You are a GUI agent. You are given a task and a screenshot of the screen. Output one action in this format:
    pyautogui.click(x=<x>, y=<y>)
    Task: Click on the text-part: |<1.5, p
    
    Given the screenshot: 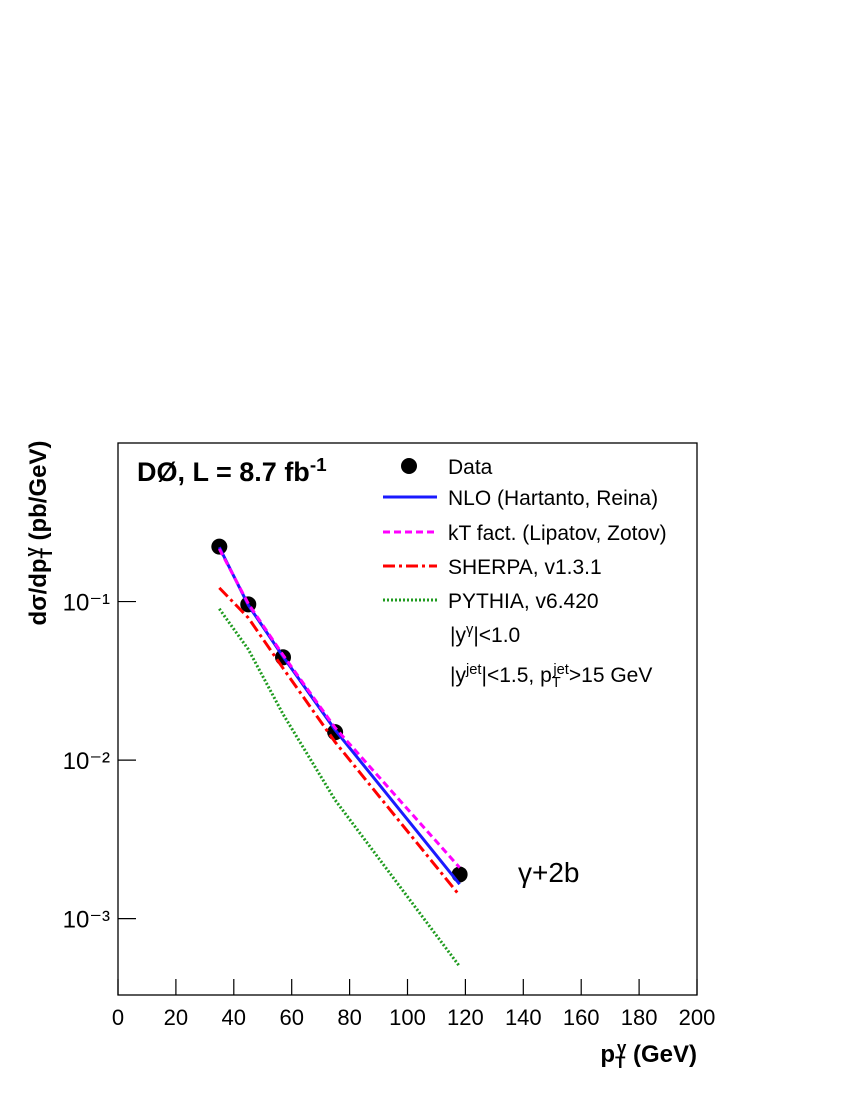 What is the action you would take?
    pyautogui.click(x=516, y=675)
    